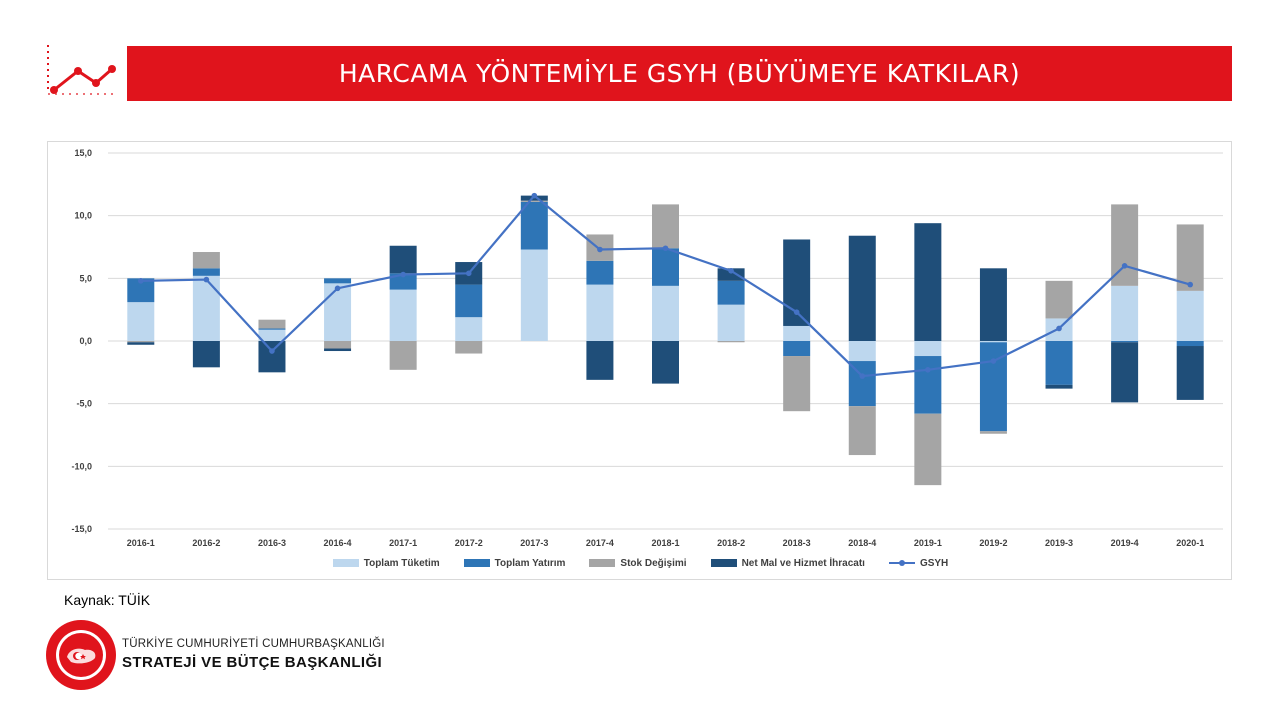 The image size is (1280, 720). I want to click on x-tick-label: 2018-4, so click(862, 543).